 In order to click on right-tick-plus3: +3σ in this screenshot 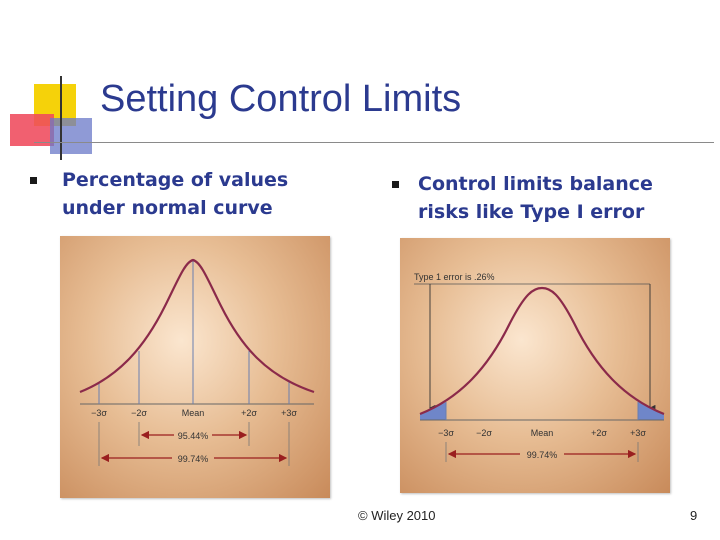, I will do `click(638, 433)`.